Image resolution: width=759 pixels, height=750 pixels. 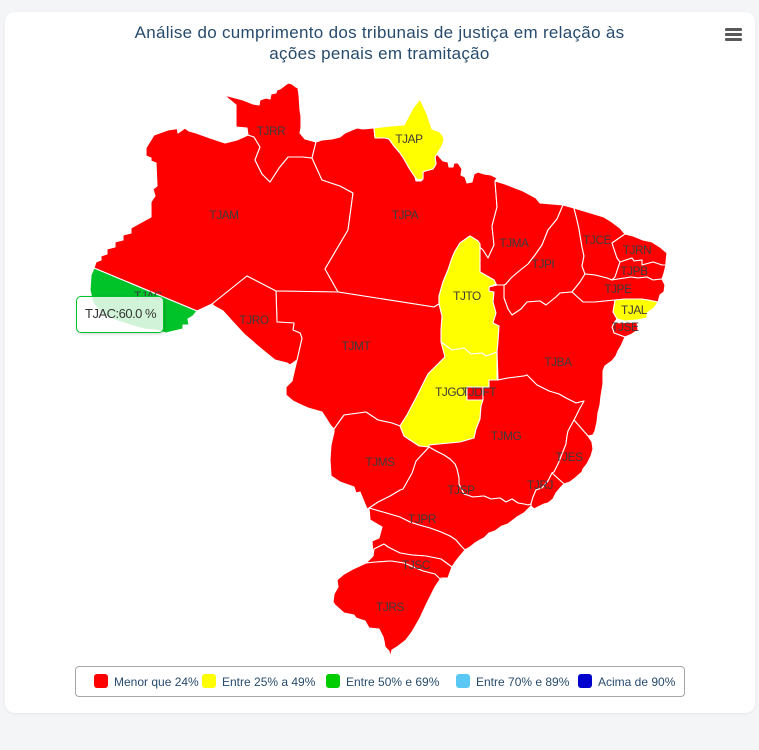 What do you see at coordinates (634, 271) in the screenshot?
I see `svg-text: TJPB` at bounding box center [634, 271].